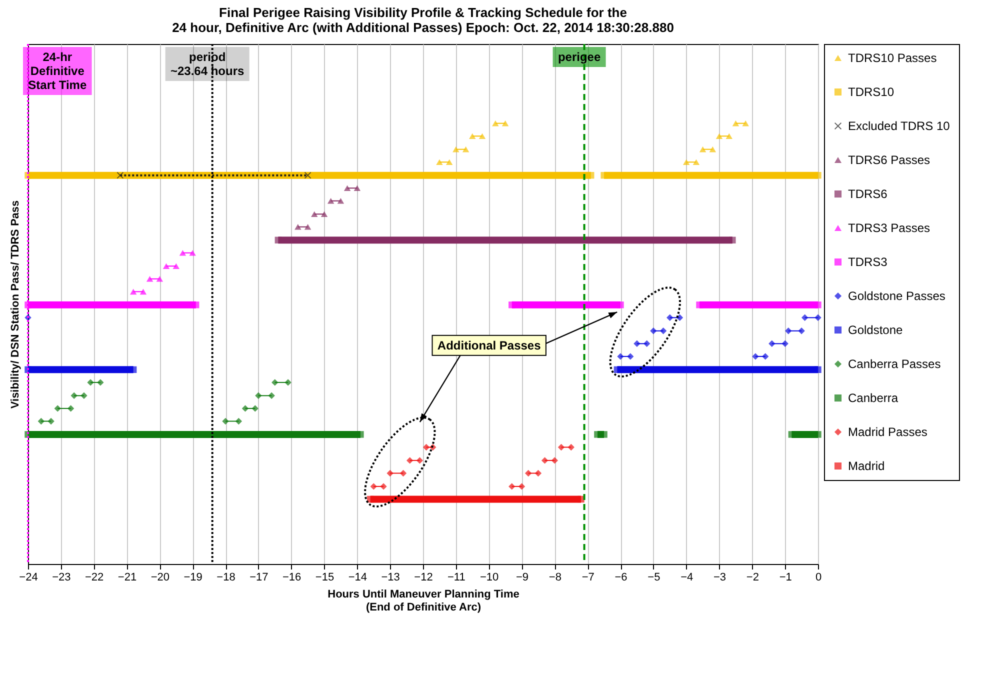 The width and height of the screenshot is (997, 681). What do you see at coordinates (889, 160) in the screenshot?
I see `legend-label: TDRS6 Passes` at bounding box center [889, 160].